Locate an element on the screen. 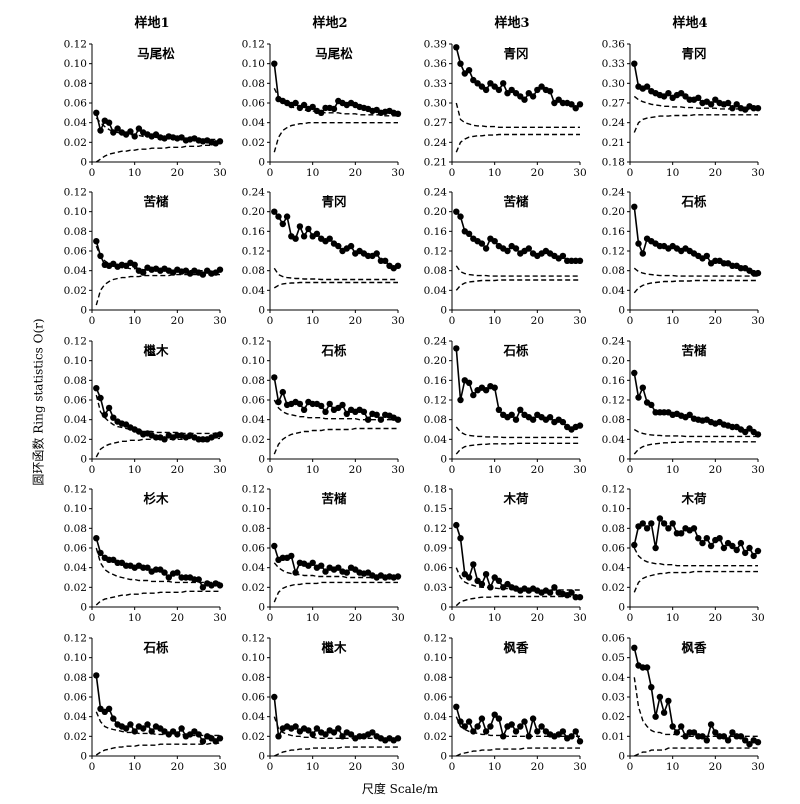  y-tick-label: 0.18 is located at coordinates (613, 163).